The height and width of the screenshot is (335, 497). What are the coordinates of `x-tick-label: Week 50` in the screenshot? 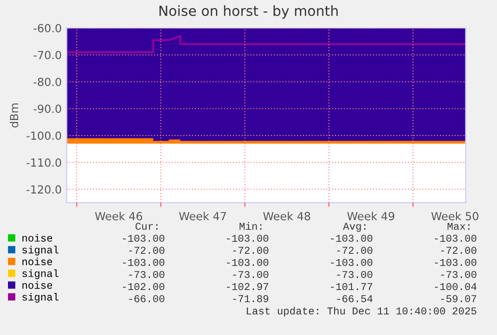 It's located at (454, 216).